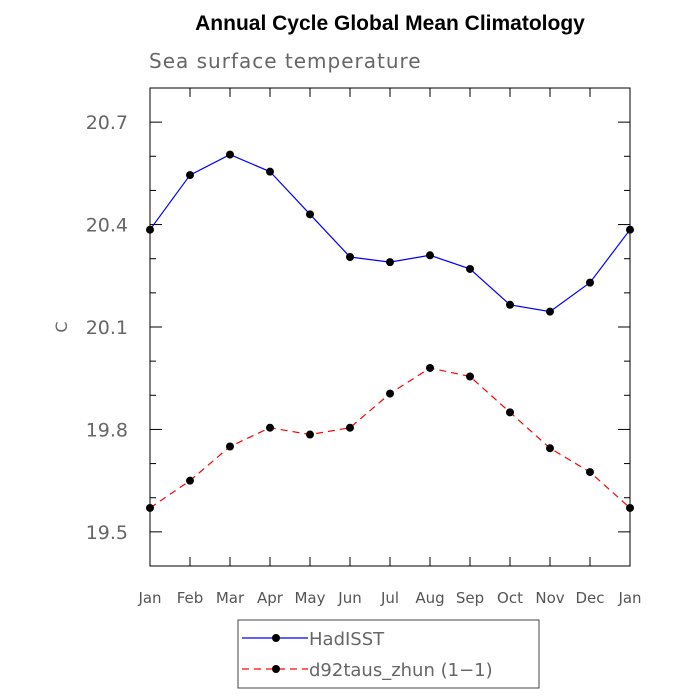 The height and width of the screenshot is (700, 700). Describe the element at coordinates (107, 328) in the screenshot. I see `y-tick-label: 20.1` at that location.